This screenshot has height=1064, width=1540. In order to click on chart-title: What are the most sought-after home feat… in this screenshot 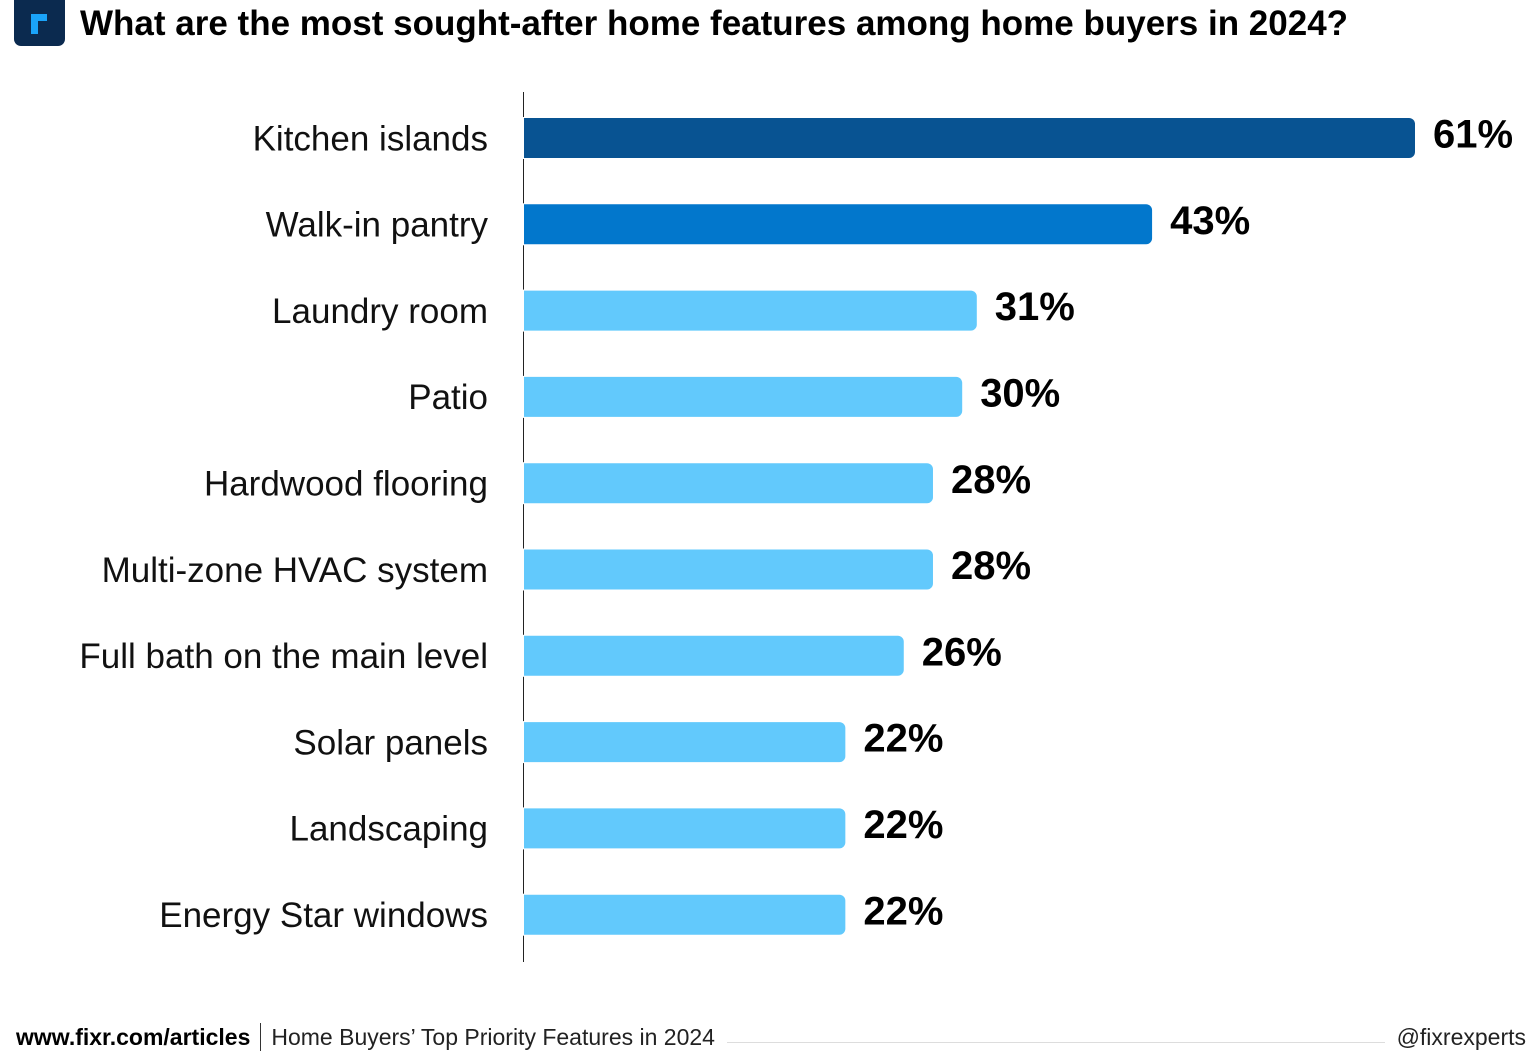, I will do `click(714, 23)`.